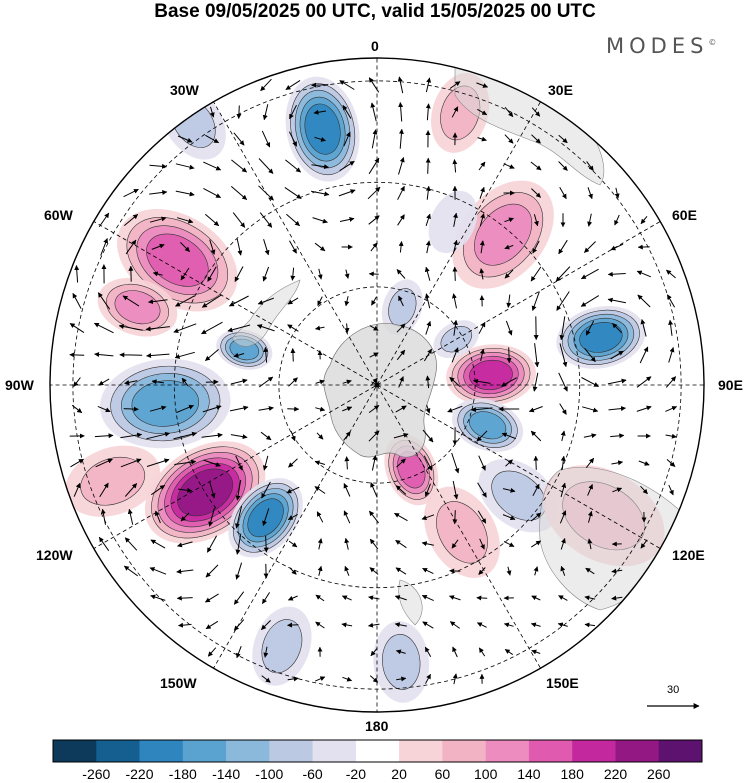 Image resolution: width=750 pixels, height=783 pixels. I want to click on lon-label-60w: 60W, so click(58, 215).